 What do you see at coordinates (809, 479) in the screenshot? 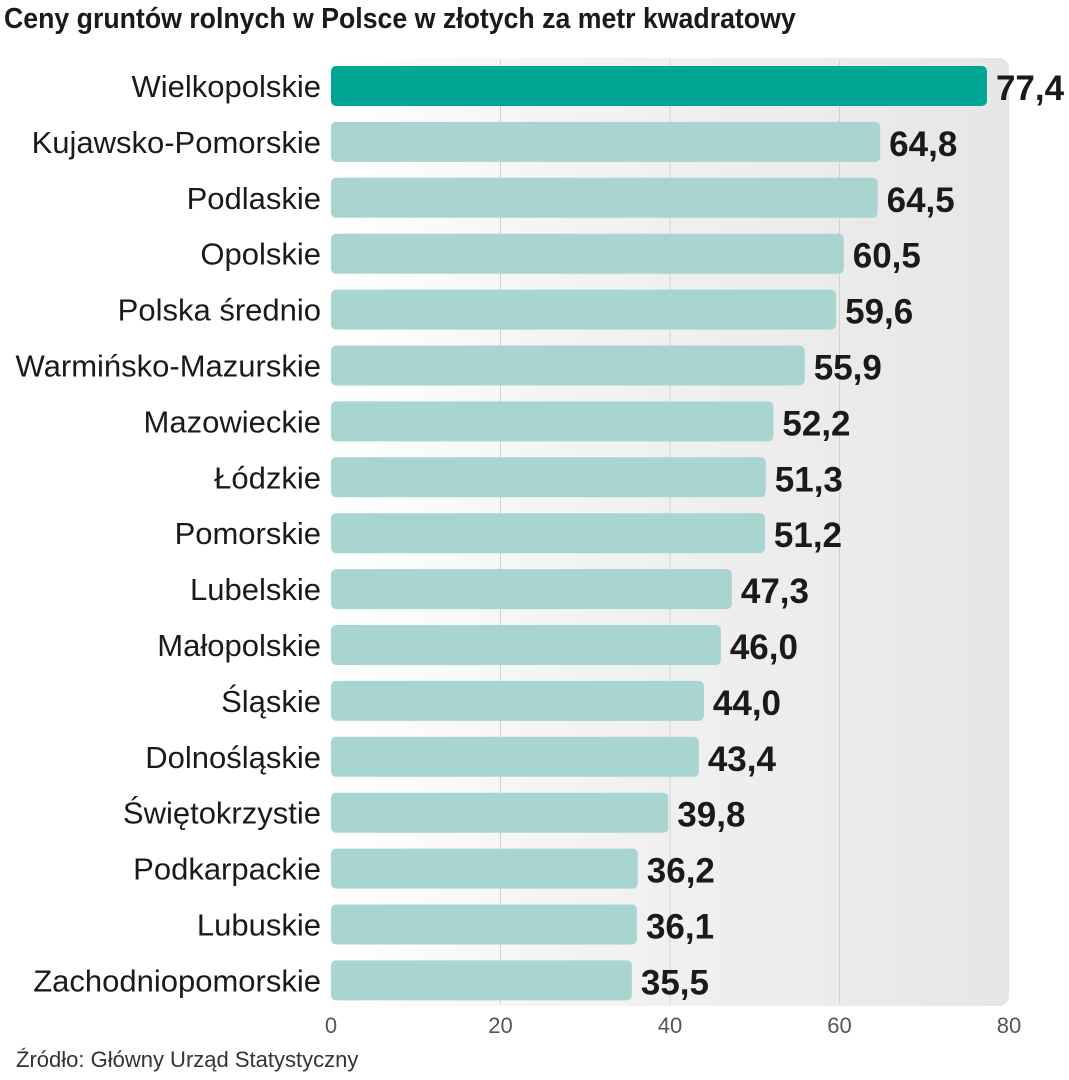
I see `value-label-7: 51,3` at bounding box center [809, 479].